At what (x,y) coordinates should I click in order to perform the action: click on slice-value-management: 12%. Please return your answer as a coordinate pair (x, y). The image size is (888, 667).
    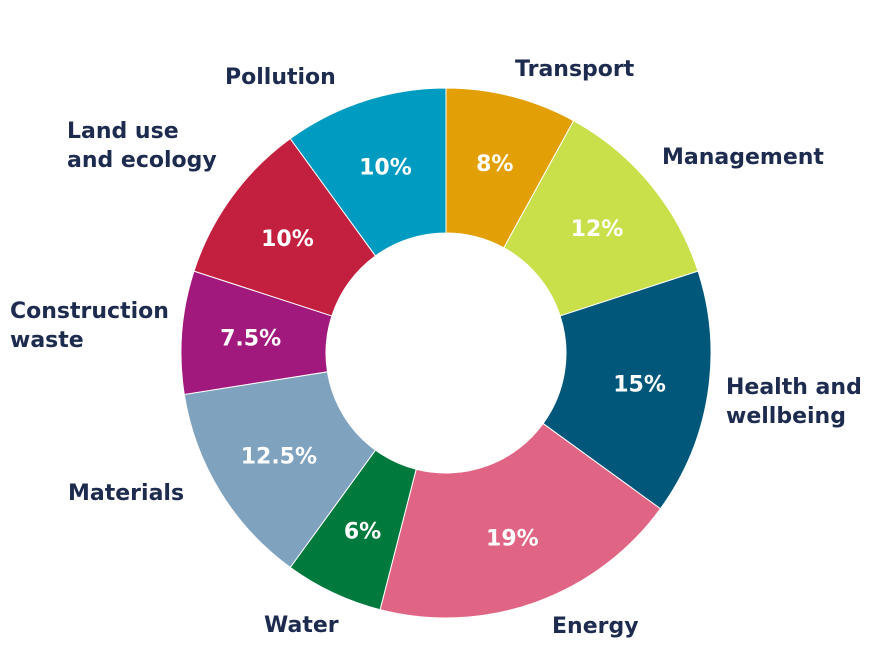
    Looking at the image, I should click on (597, 229).